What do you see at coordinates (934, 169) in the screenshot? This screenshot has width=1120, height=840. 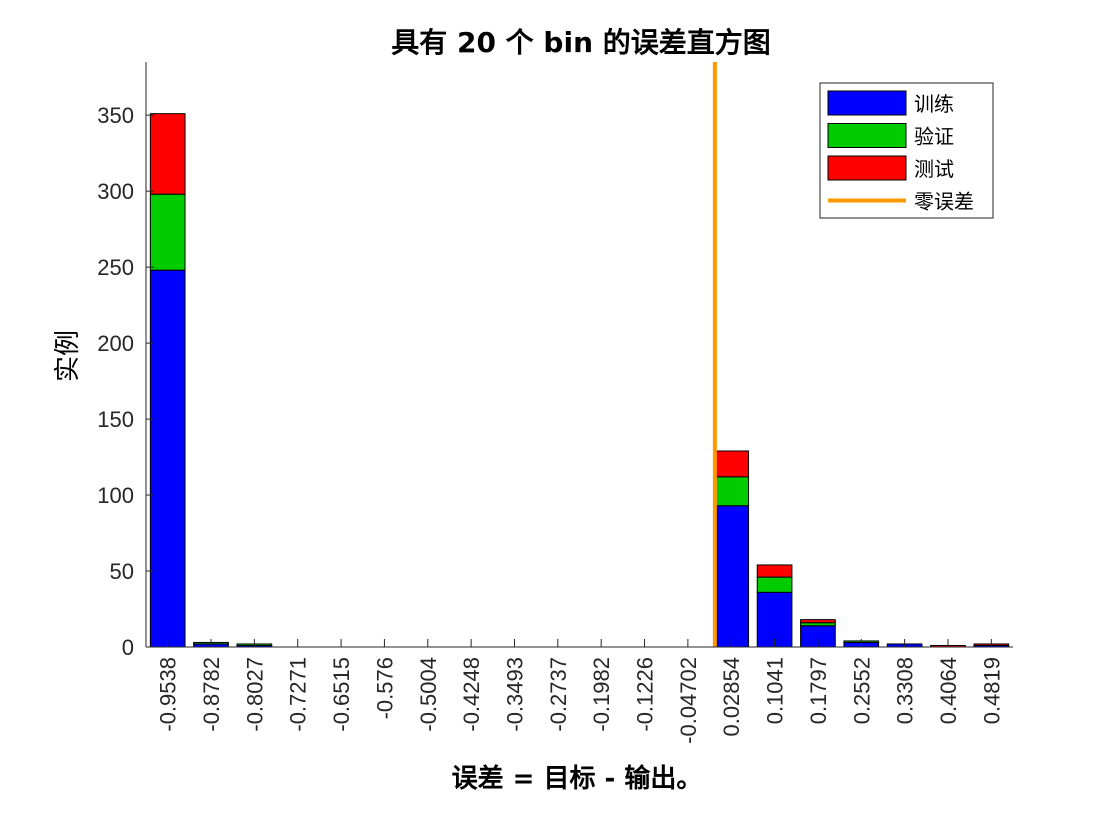 I see `legend-label-测试: 测试` at bounding box center [934, 169].